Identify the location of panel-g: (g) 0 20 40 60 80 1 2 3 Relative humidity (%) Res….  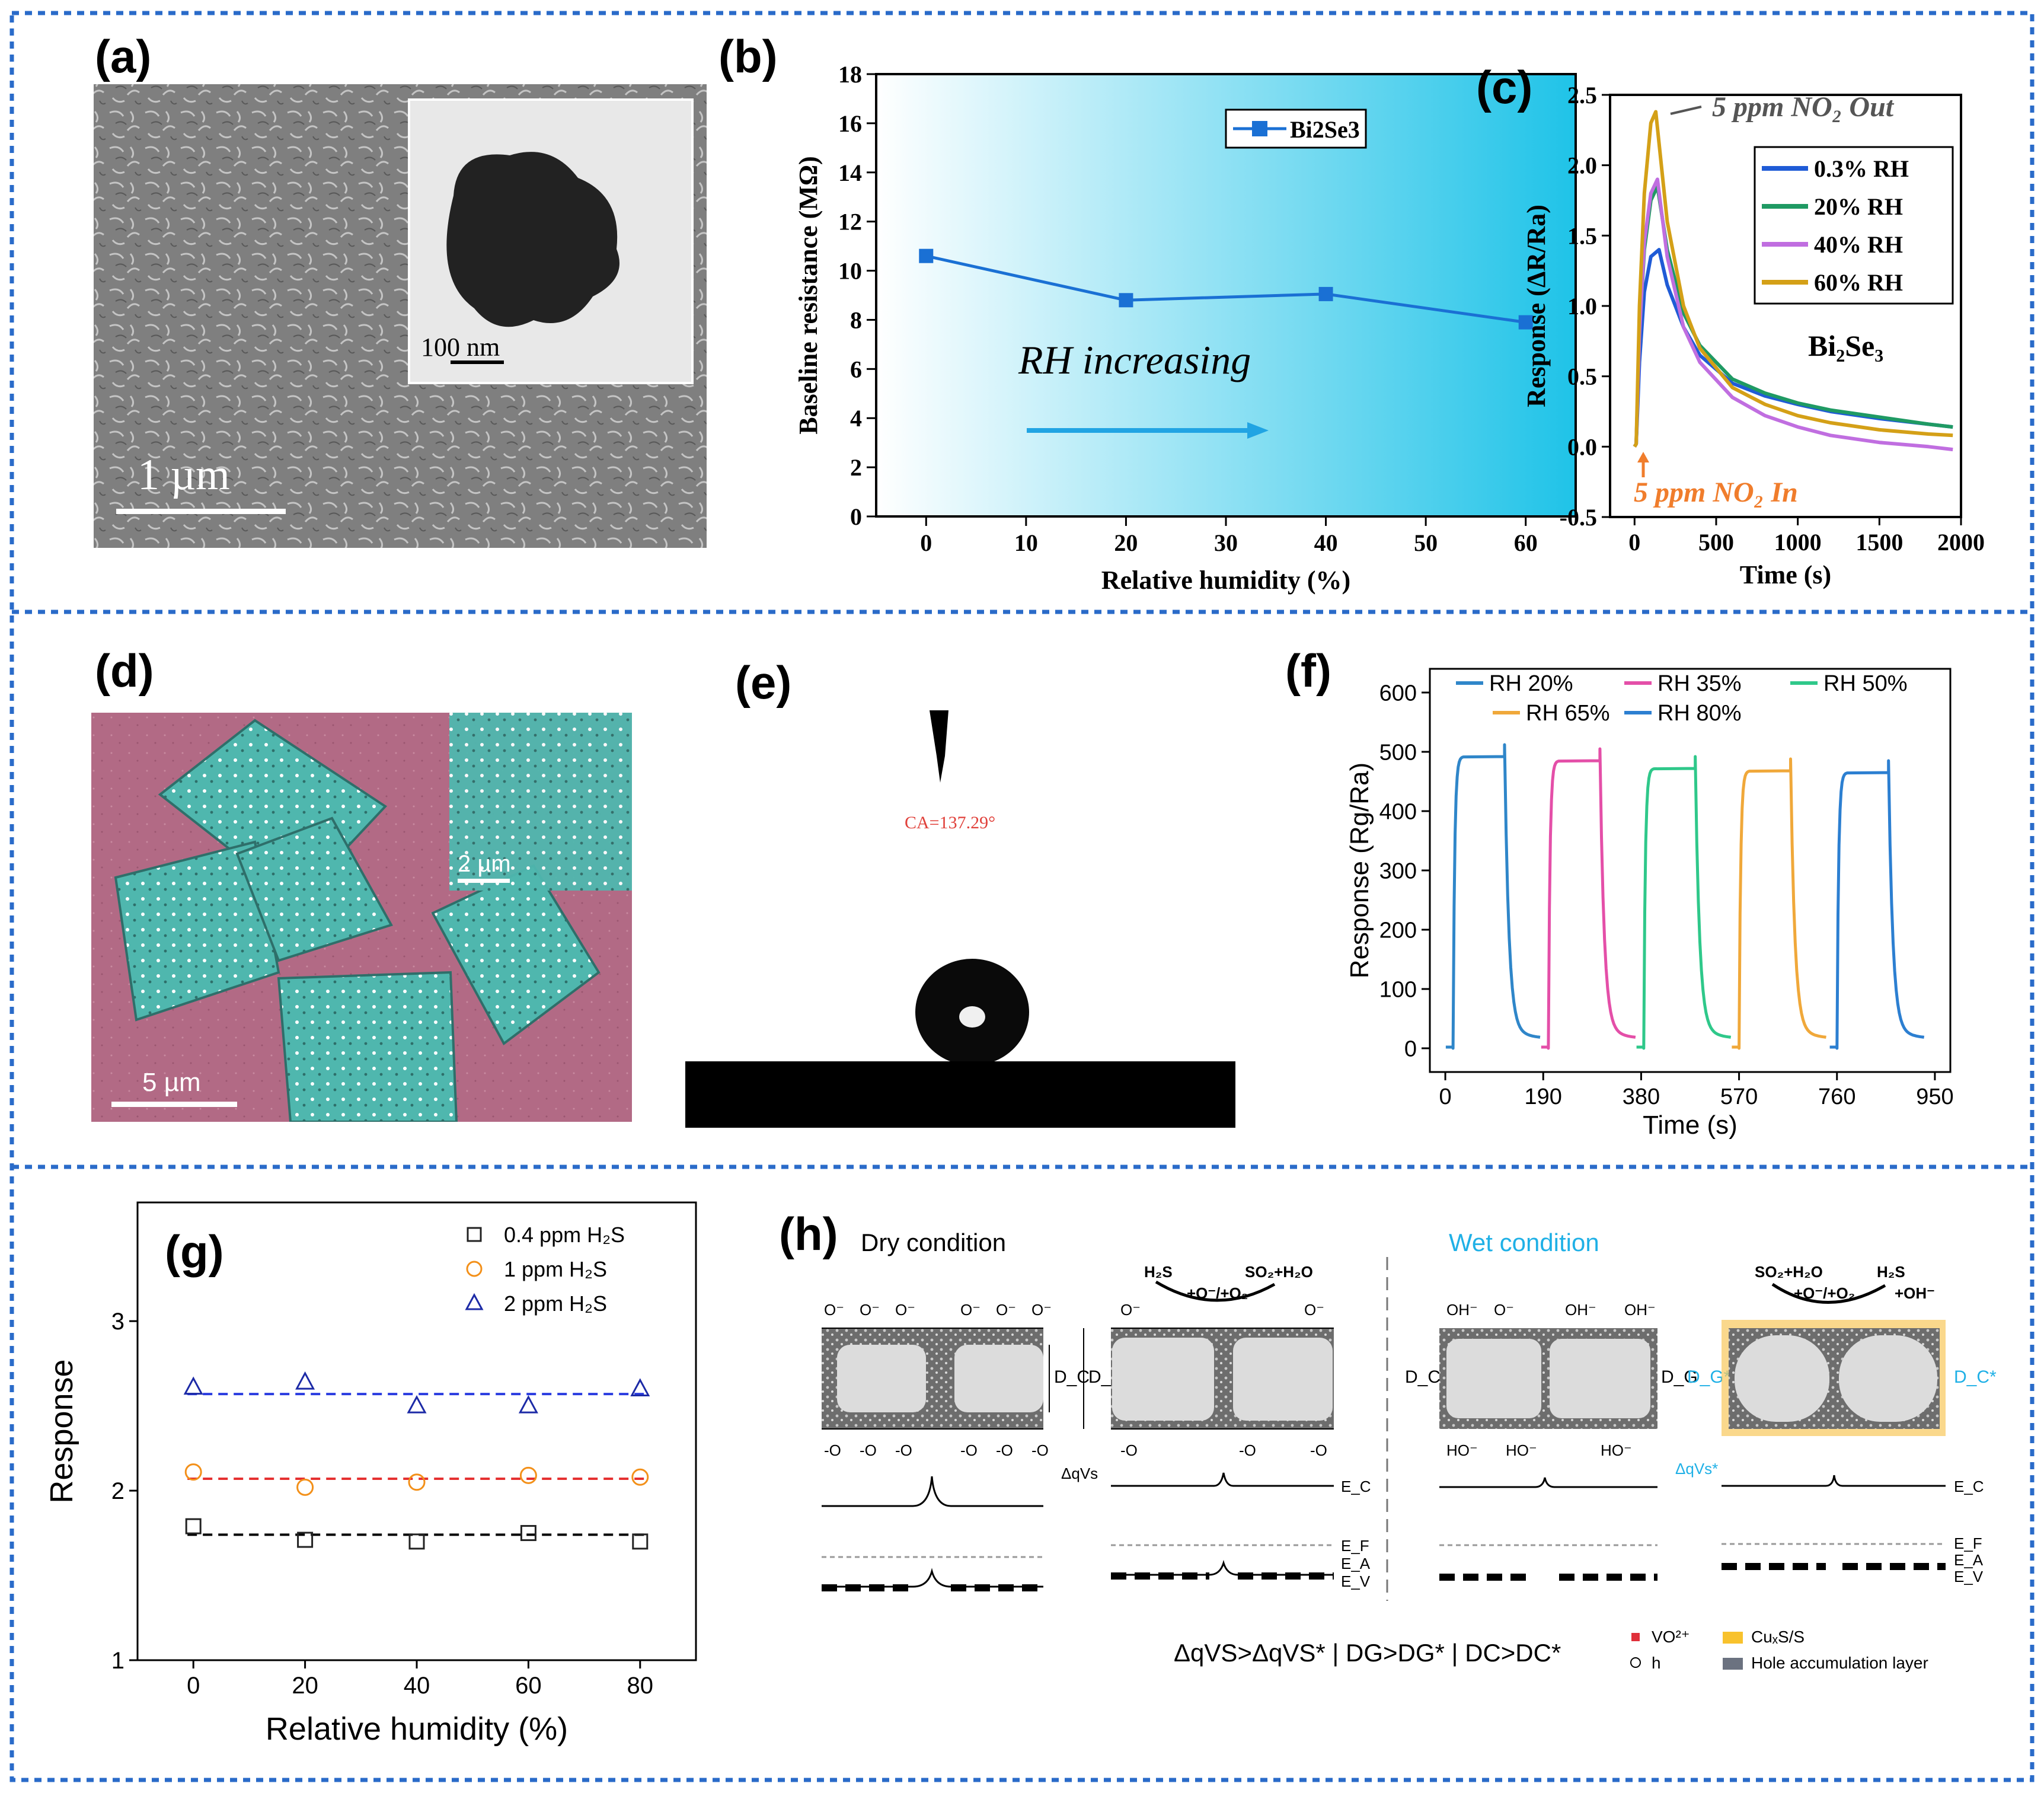
(370, 1474).